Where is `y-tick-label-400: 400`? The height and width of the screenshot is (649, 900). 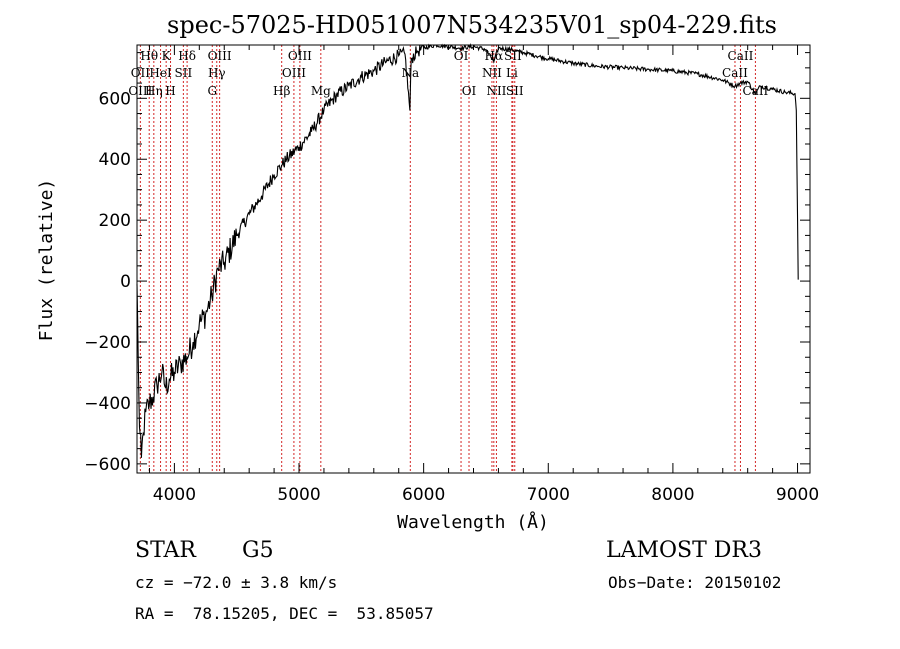 y-tick-label-400: 400 is located at coordinates (115, 160).